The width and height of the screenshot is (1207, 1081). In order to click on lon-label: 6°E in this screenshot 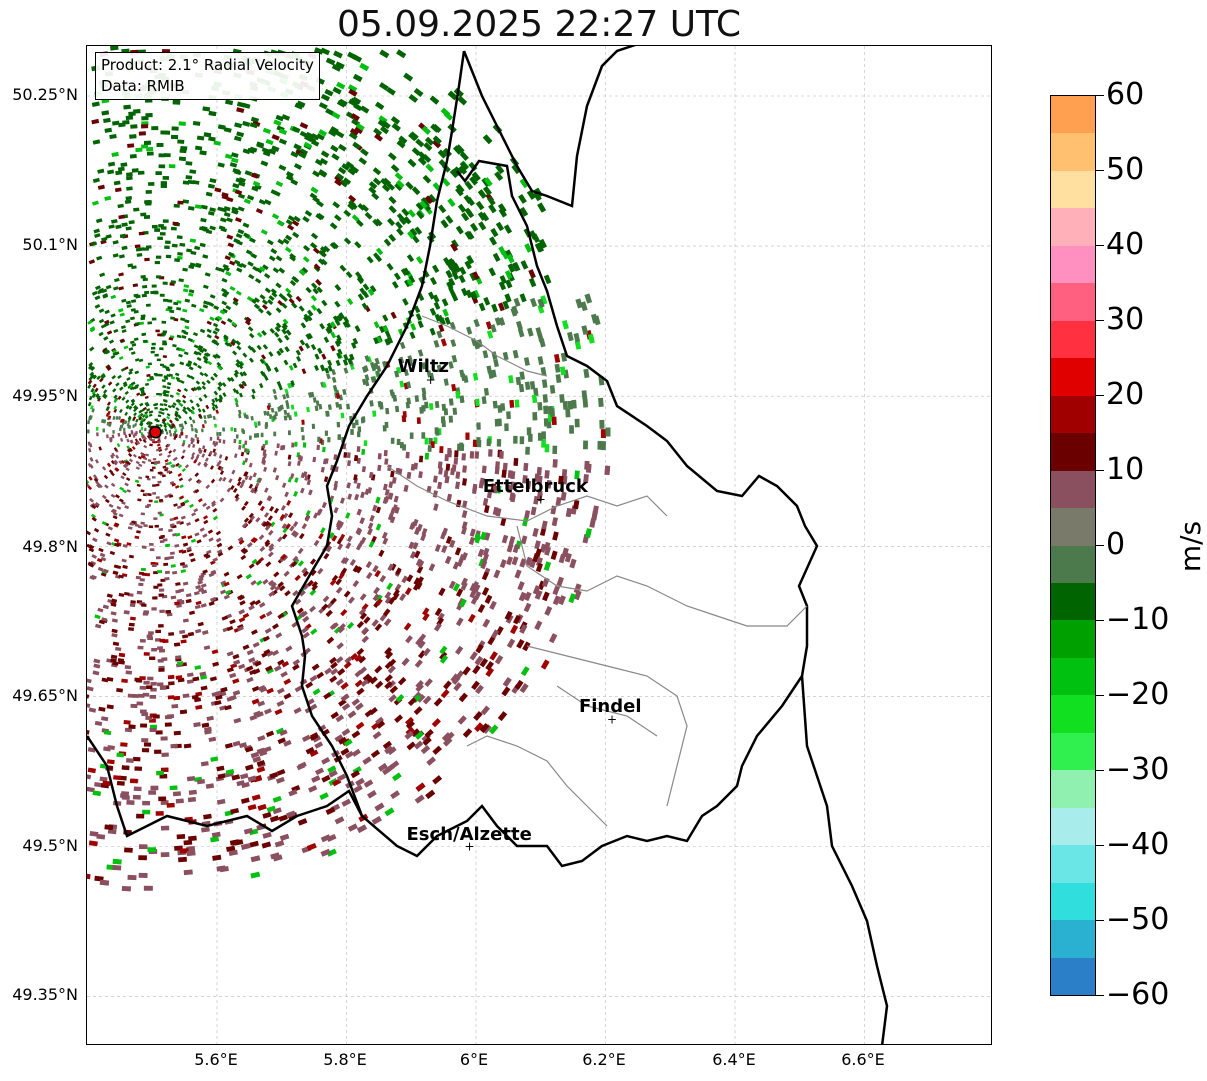, I will do `click(474, 1059)`.